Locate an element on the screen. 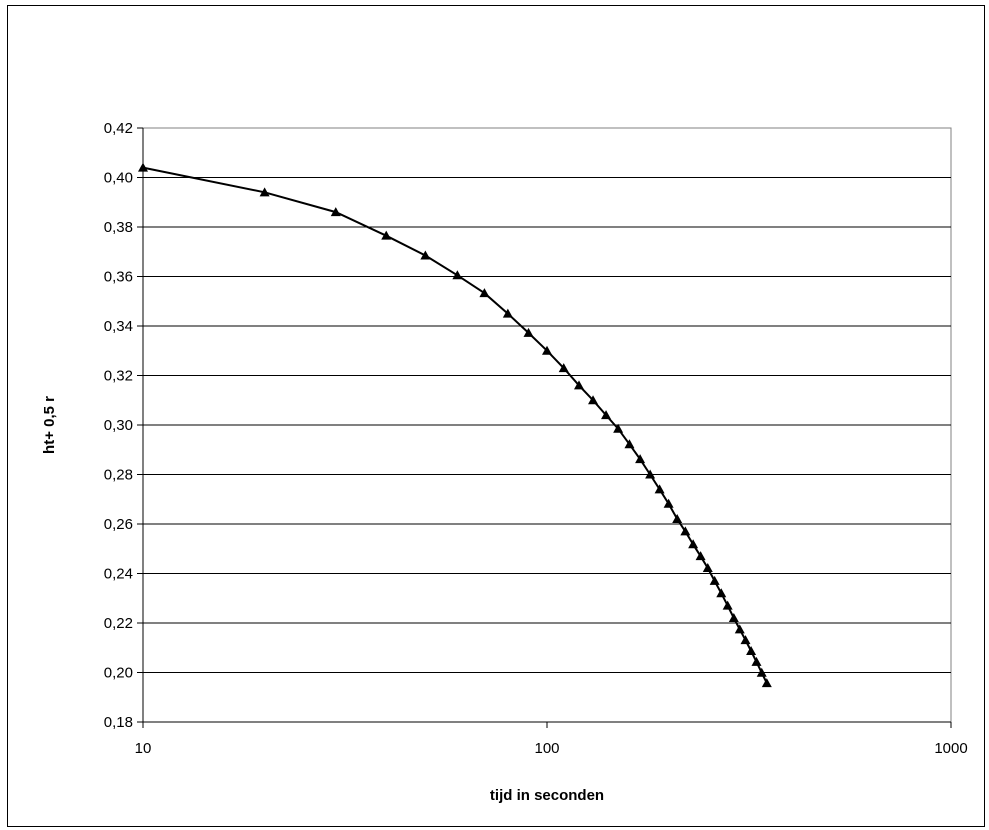 The image size is (989, 830). y-tick-label: 0,42 is located at coordinates (118, 128).